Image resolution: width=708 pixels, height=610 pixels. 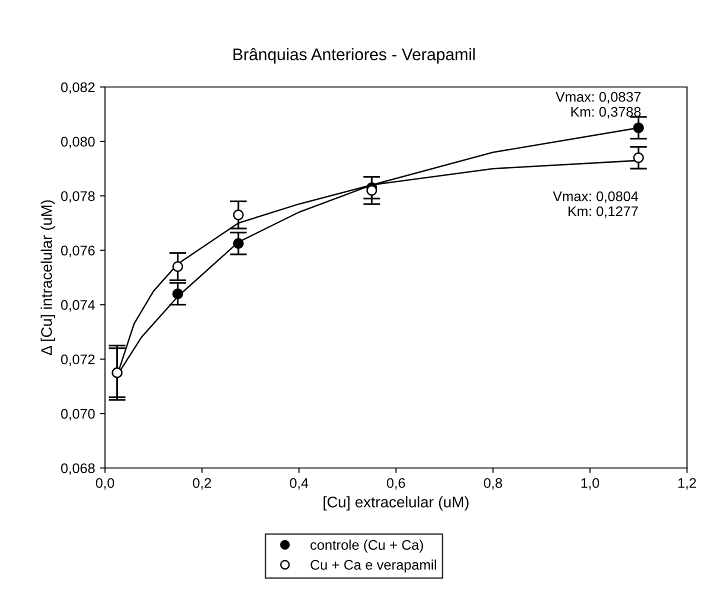 What do you see at coordinates (78, 469) in the screenshot?
I see `y-tick-label: 0,068` at bounding box center [78, 469].